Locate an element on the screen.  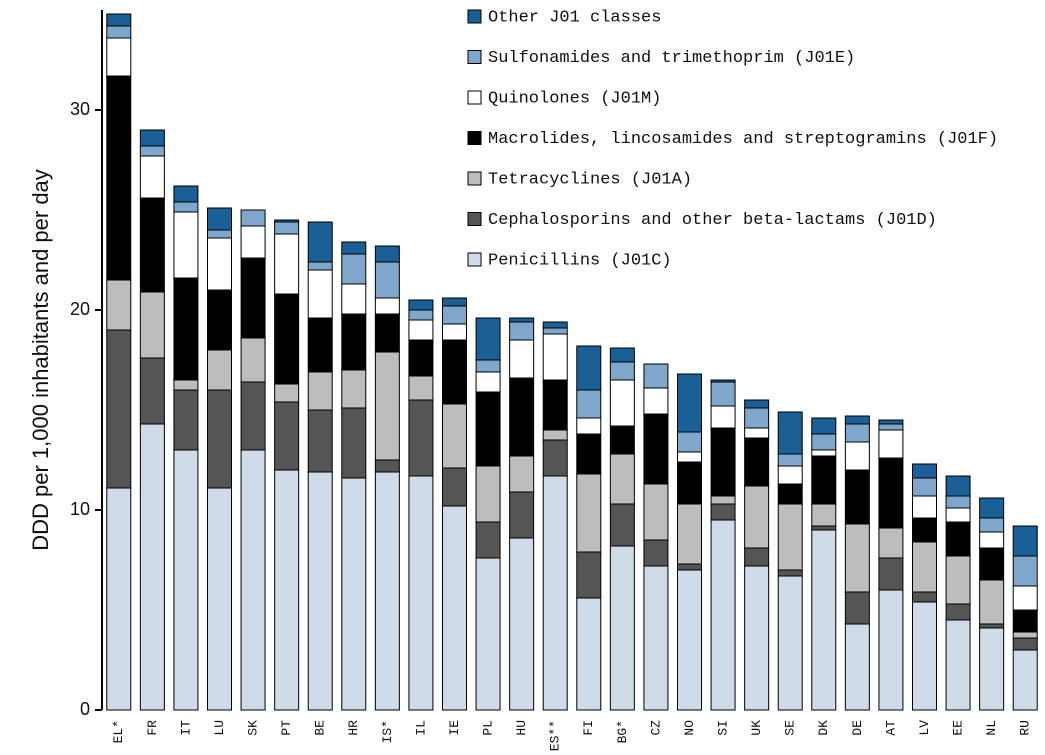
x-tick-label: PT is located at coordinates (286, 728).